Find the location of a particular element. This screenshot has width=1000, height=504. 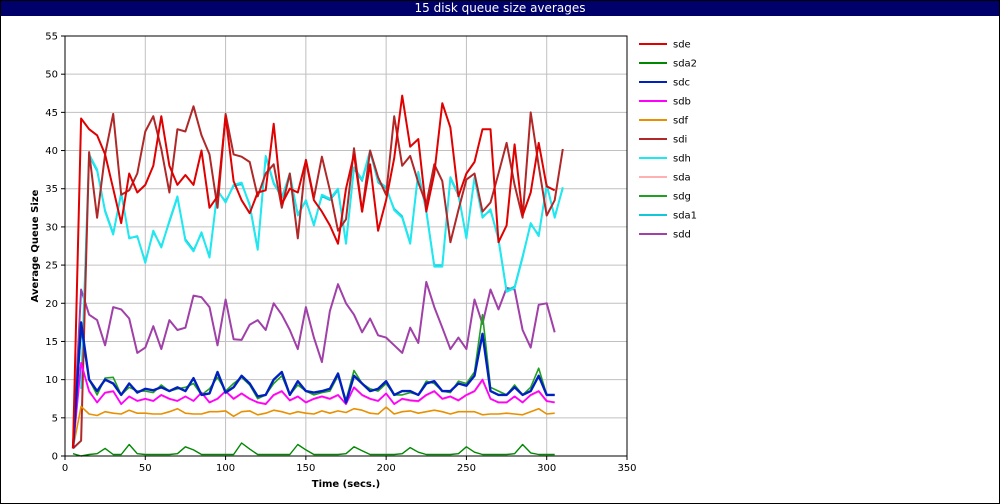

legend-label-sdf: sdf is located at coordinates (681, 121).